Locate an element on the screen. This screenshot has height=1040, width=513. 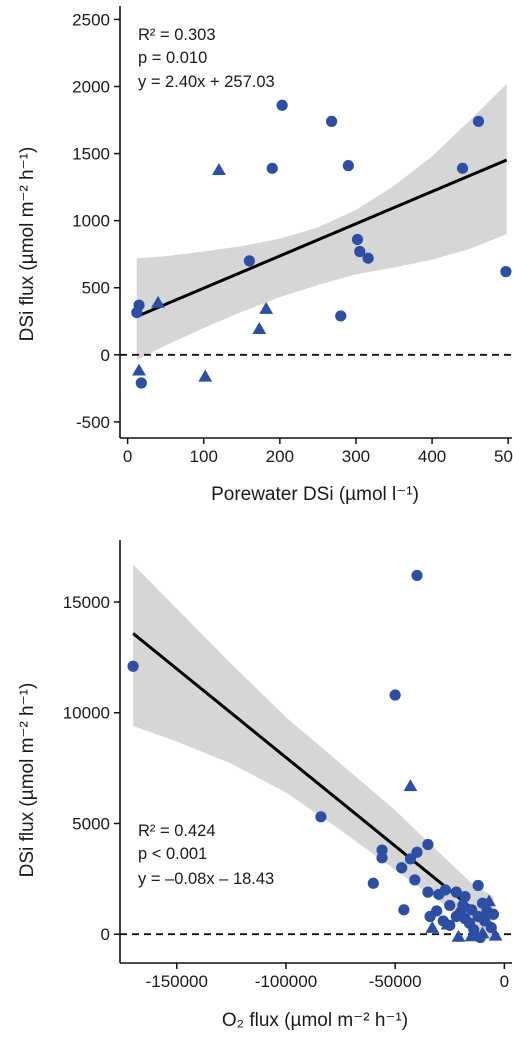
x-tick-label: -100000 is located at coordinates (286, 981).